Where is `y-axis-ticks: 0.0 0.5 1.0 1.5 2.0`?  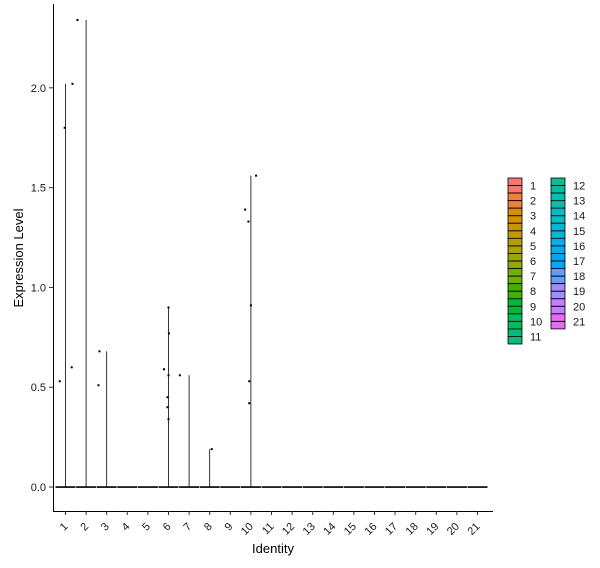
y-axis-ticks: 0.0 0.5 1.0 1.5 2.0 is located at coordinates (42, 288).